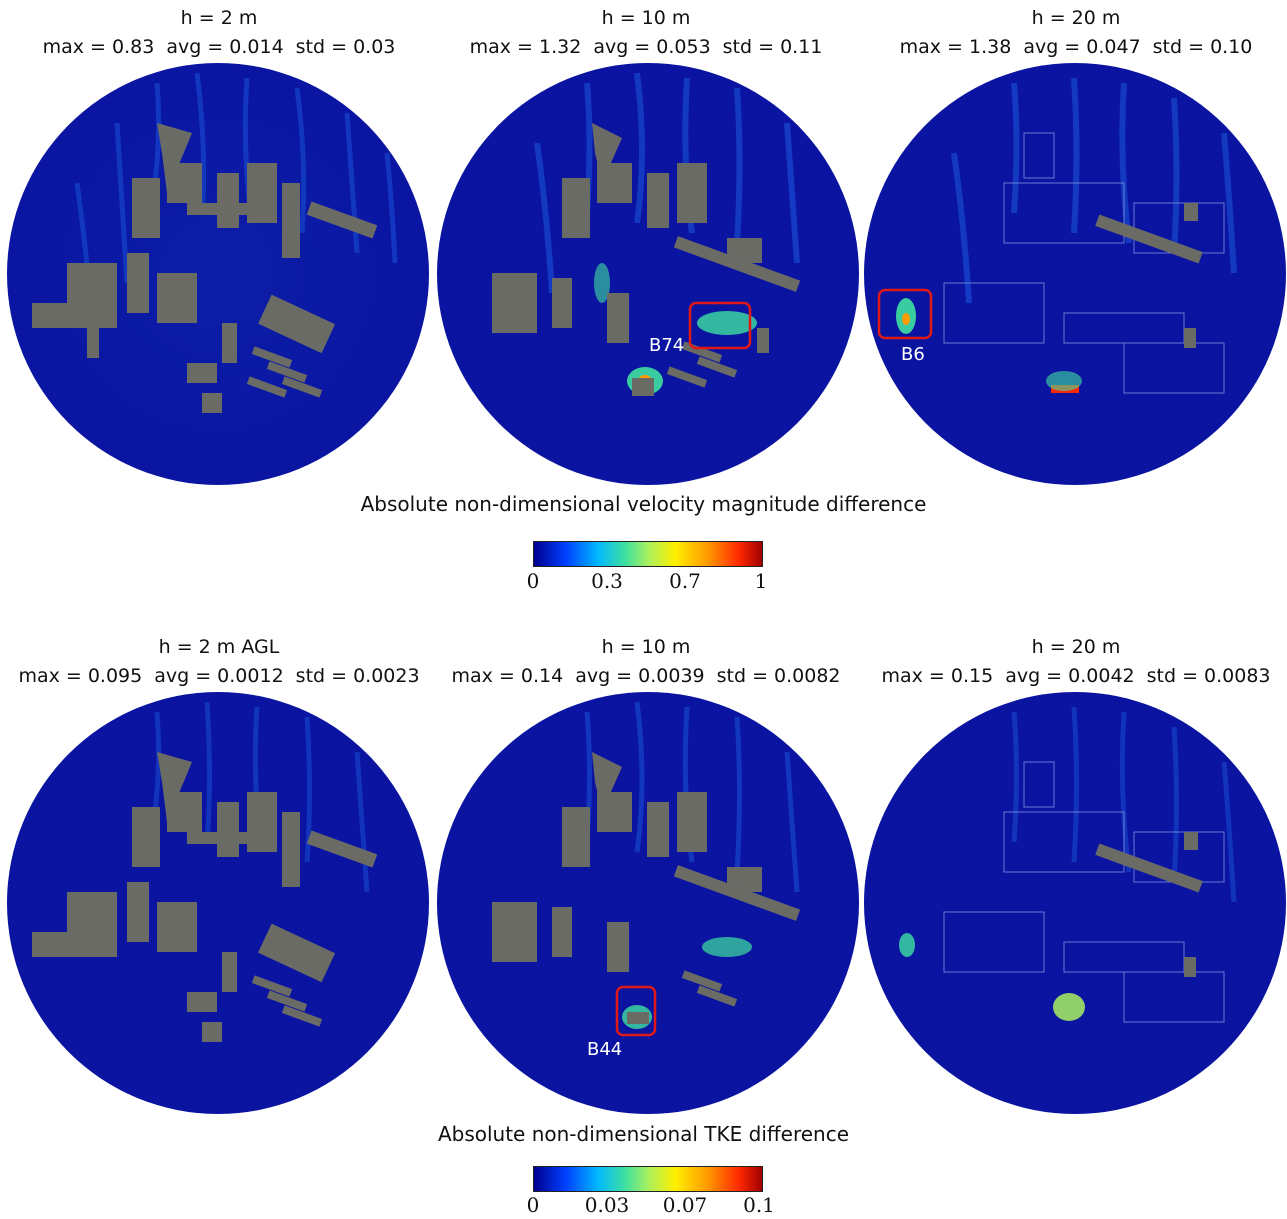 The height and width of the screenshot is (1219, 1287). I want to click on max-stat: max = 0.83, so click(98, 47).